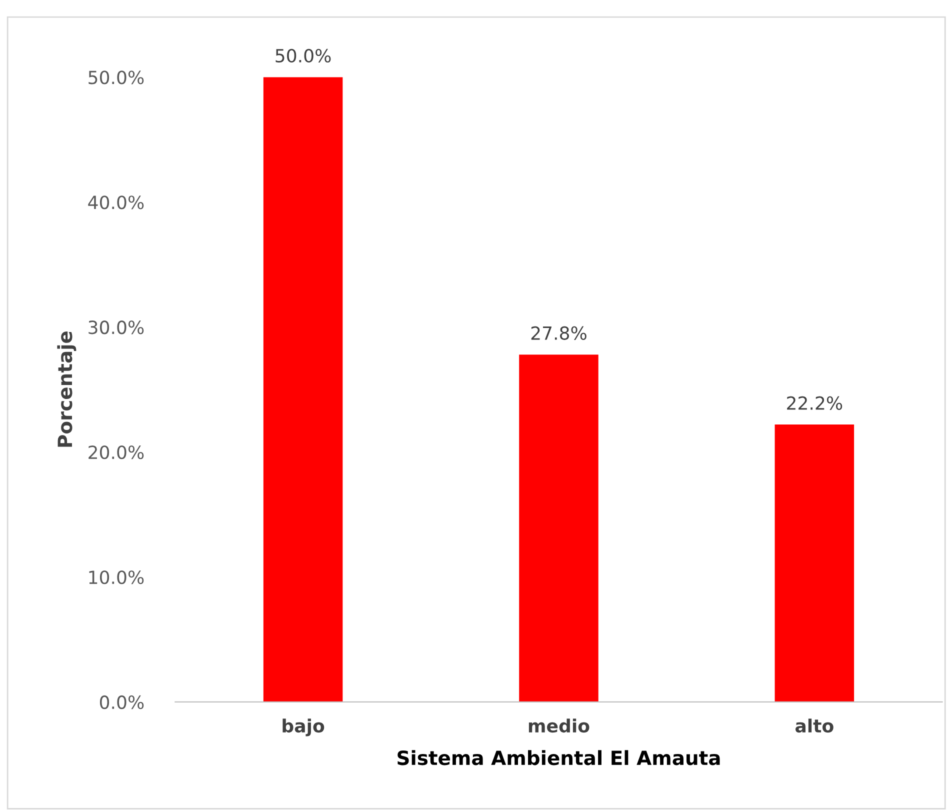 The image size is (947, 812). I want to click on y-tick-label: 10.0%, so click(116, 577).